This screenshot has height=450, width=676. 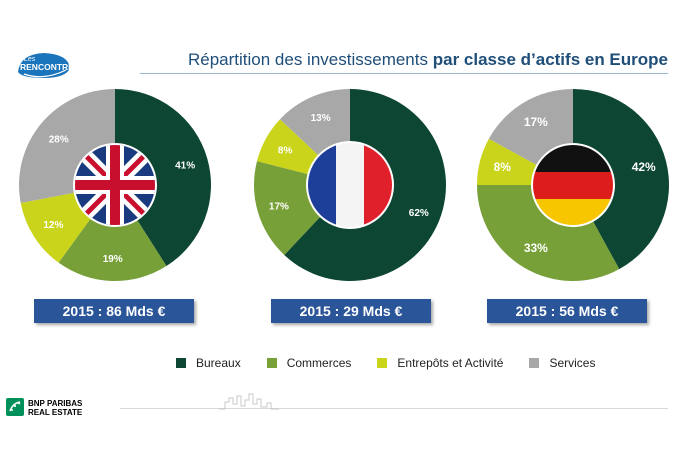 I want to click on caption-france: 2015 : 29 Mds €, so click(x=351, y=311).